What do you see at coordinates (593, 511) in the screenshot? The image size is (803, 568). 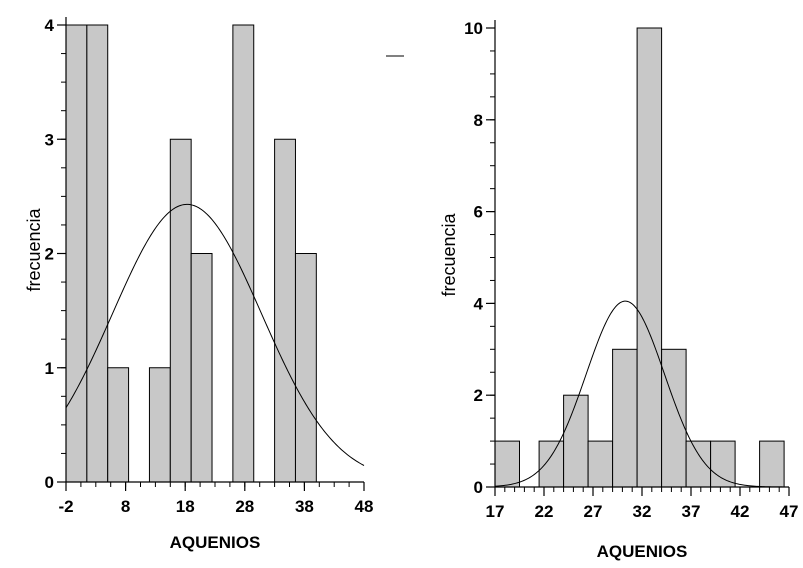 I see `x-tick-label: 27` at bounding box center [593, 511].